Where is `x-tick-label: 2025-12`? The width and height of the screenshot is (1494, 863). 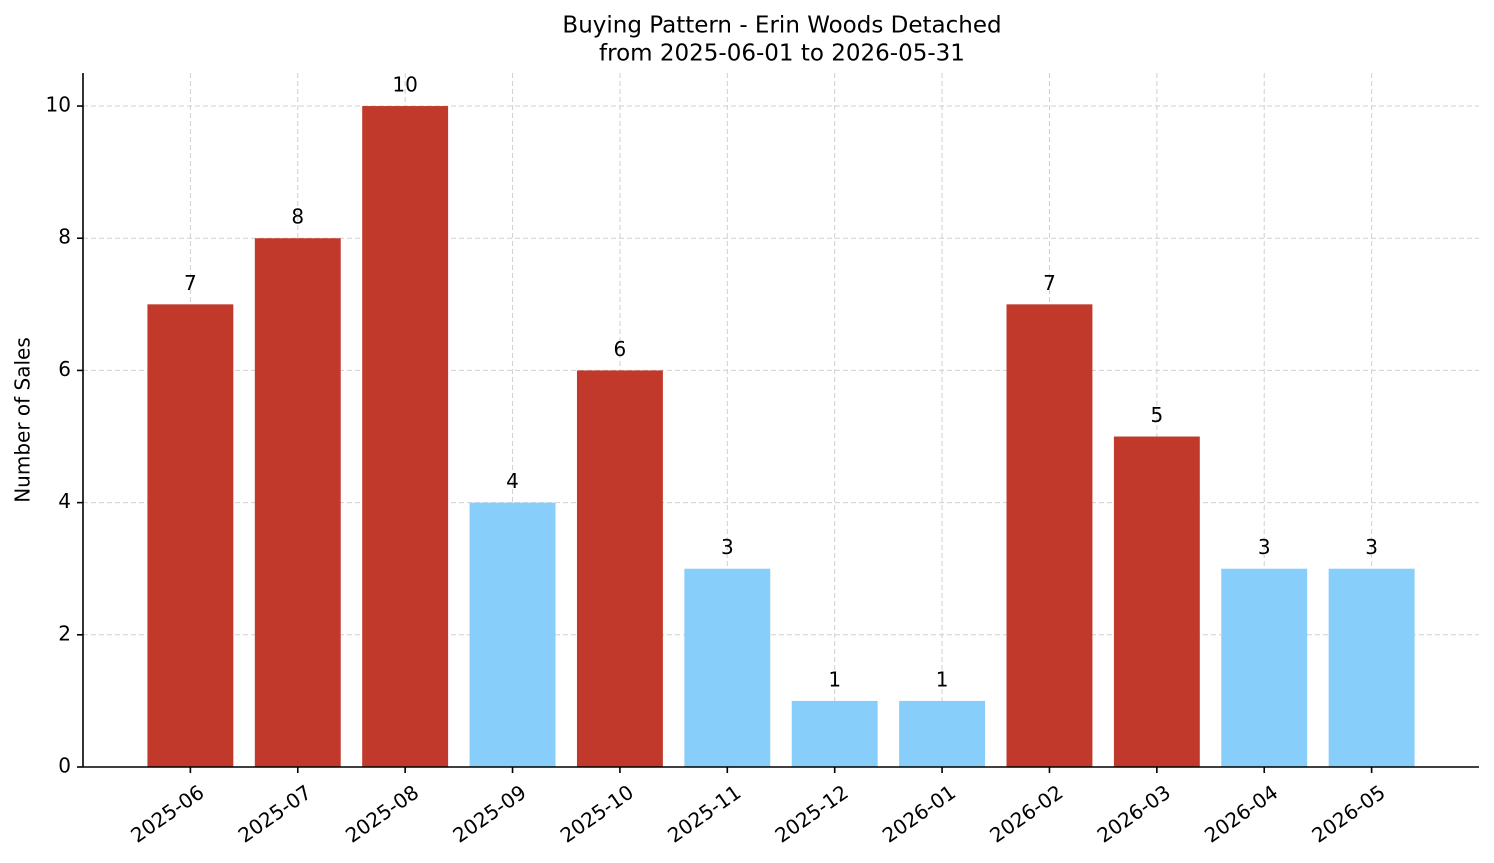
x-tick-label: 2025-12 is located at coordinates (811, 814).